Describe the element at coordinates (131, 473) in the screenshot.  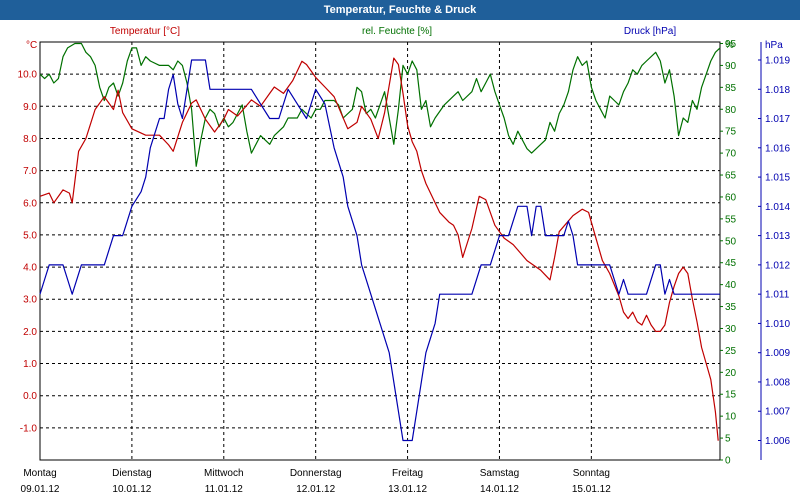
I see `day-tick-label: Dienstag` at that location.